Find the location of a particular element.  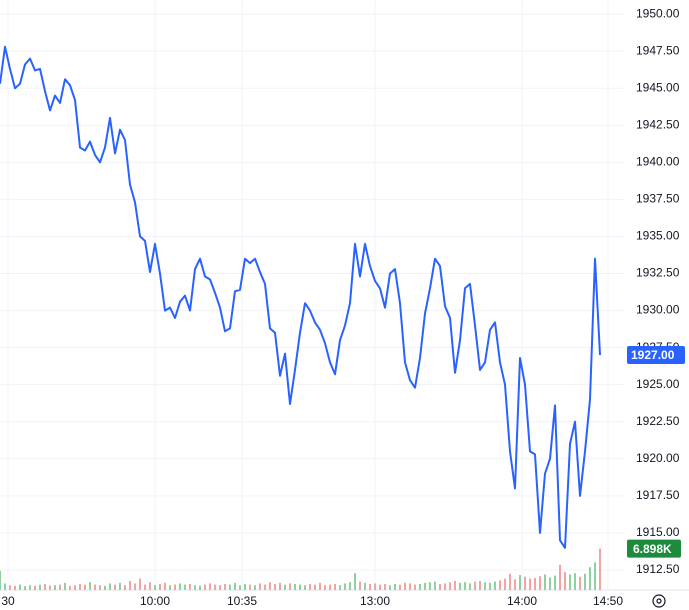

y-tick-label: 1947.50 is located at coordinates (658, 50).